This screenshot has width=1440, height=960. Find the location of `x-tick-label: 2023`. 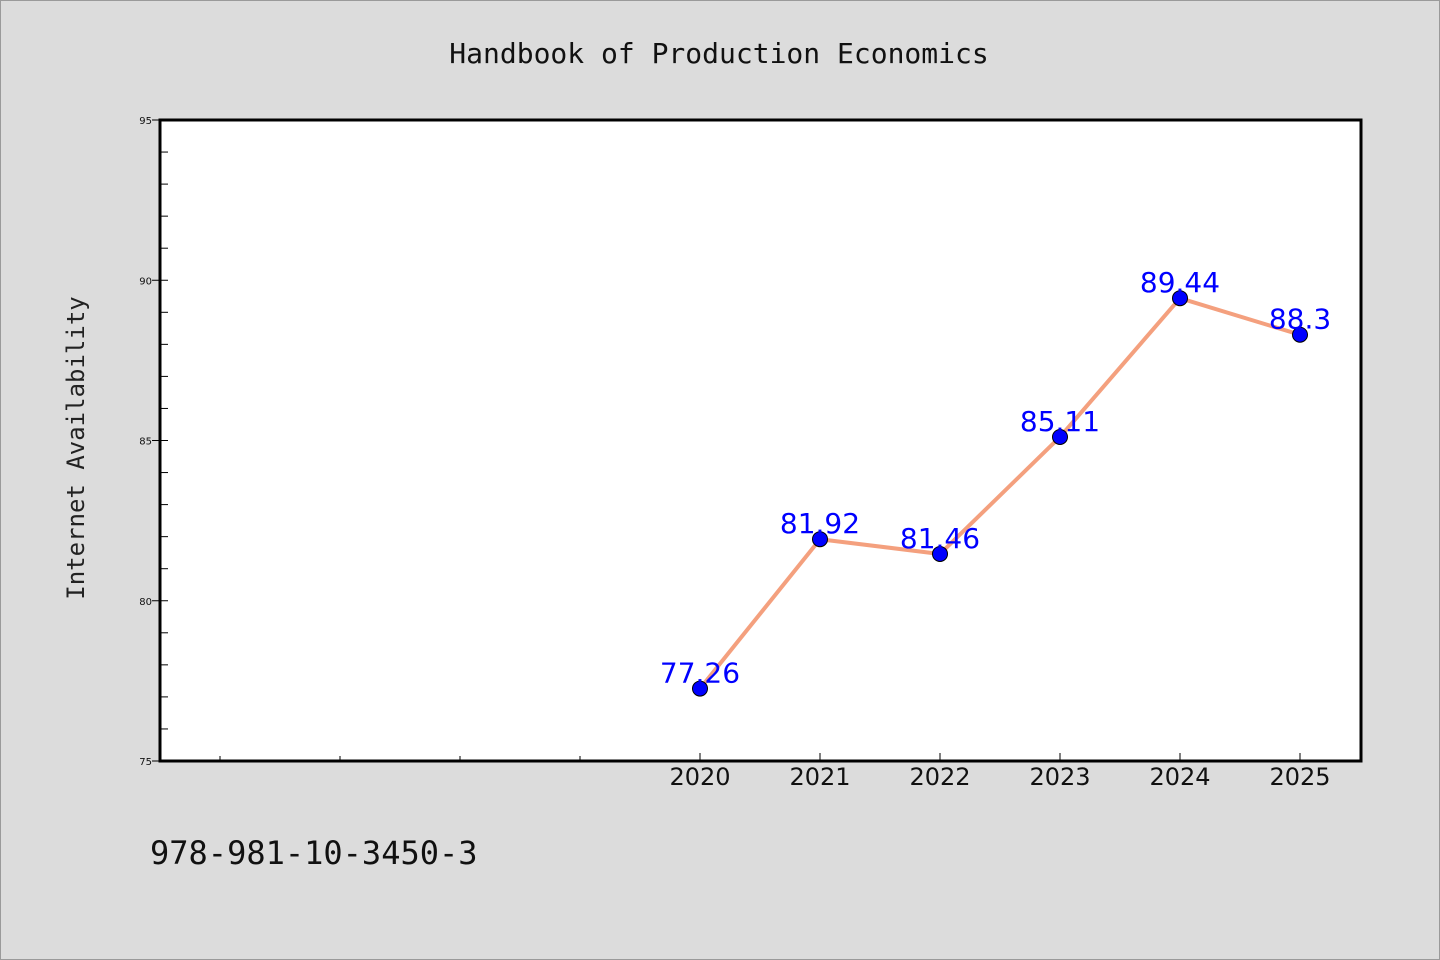

x-tick-label: 2023 is located at coordinates (1059, 777).